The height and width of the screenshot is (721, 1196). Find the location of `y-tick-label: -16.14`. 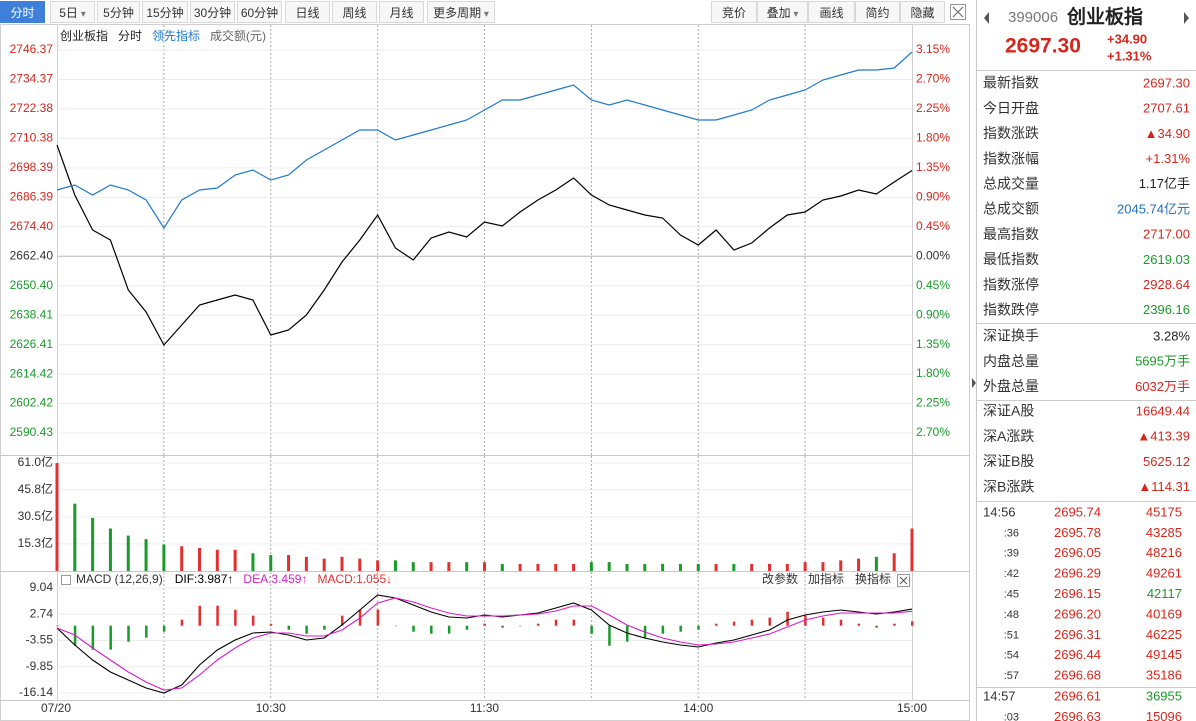

y-tick-label: -16.14 is located at coordinates (36, 692).